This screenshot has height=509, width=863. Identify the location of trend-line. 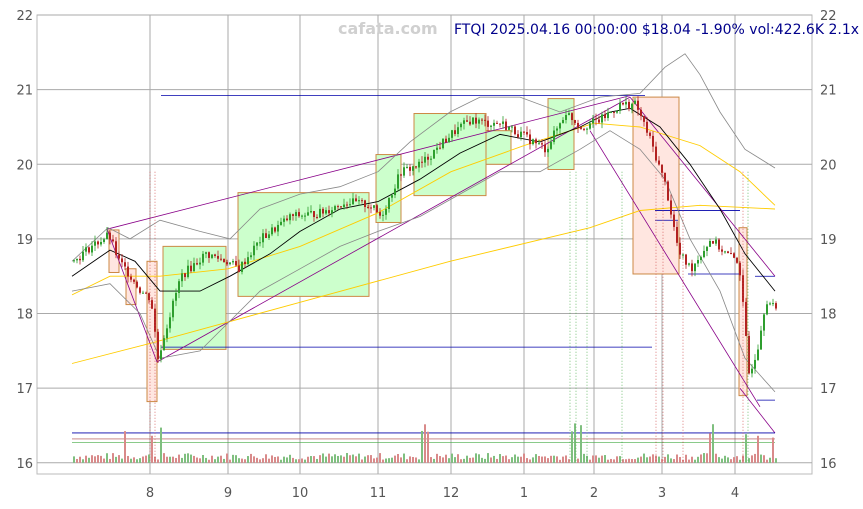
(702, 186).